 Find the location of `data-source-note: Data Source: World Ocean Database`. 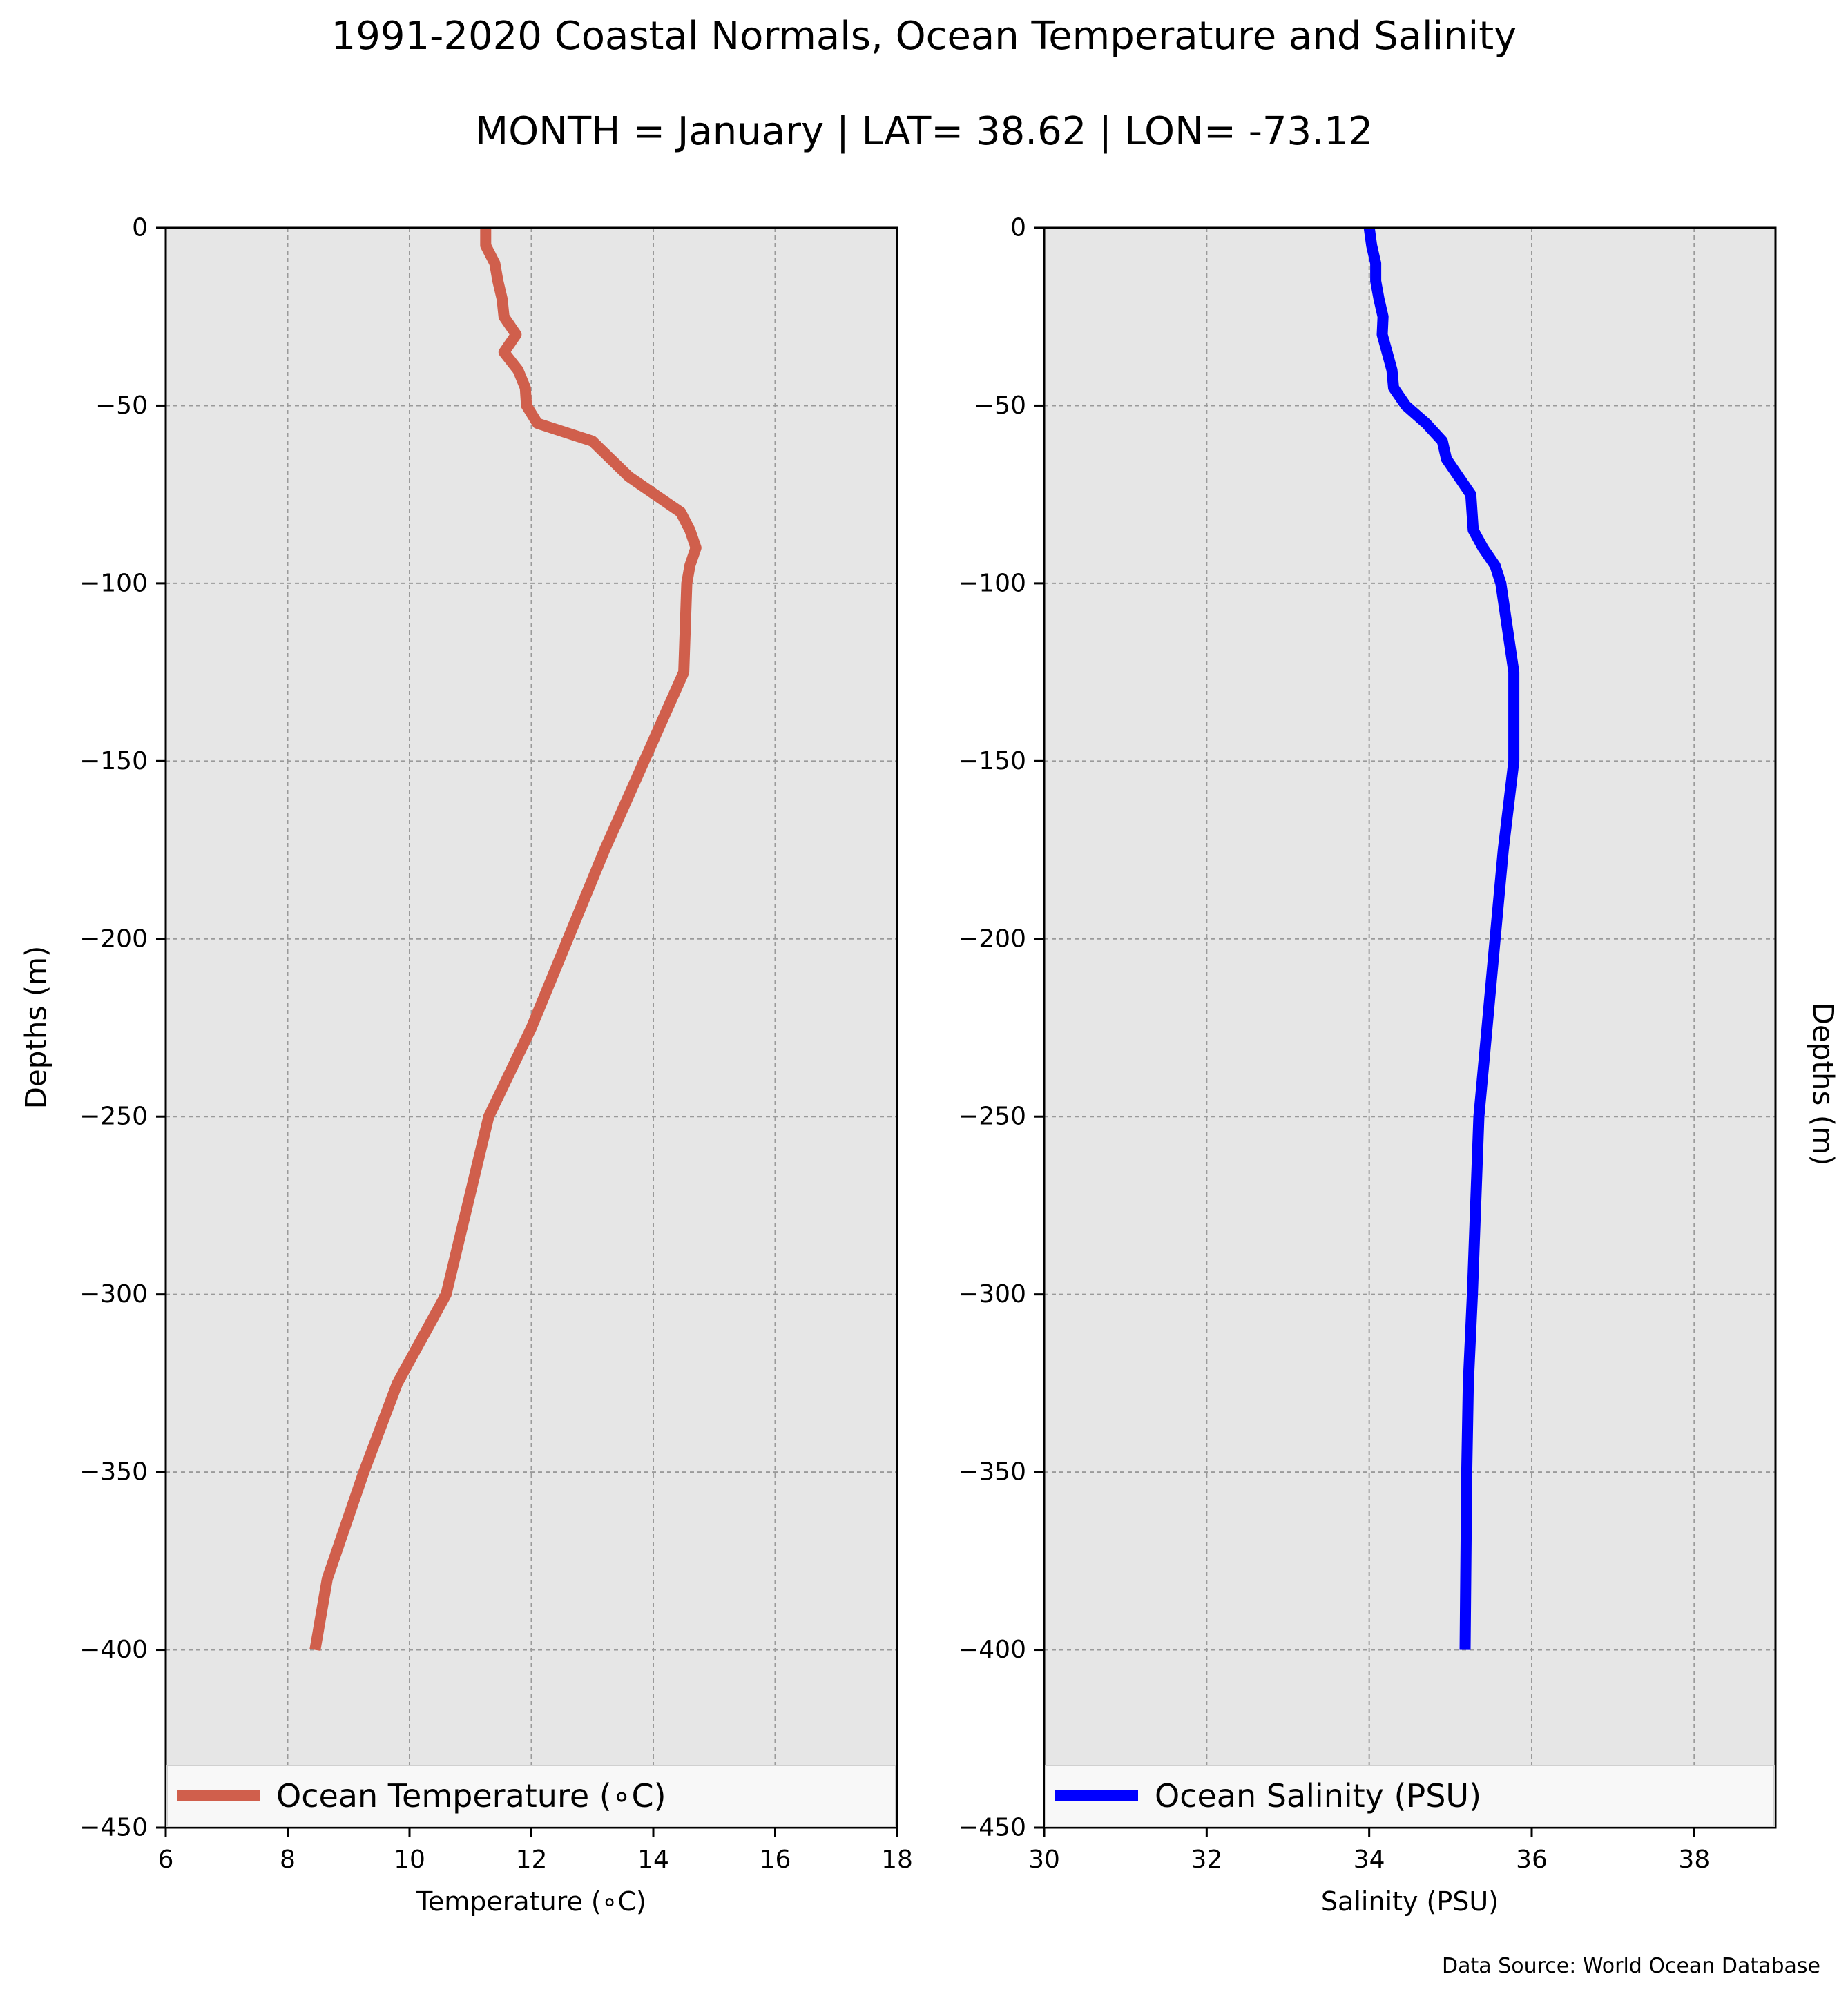

data-source-note: Data Source: World Ocean Database is located at coordinates (1631, 1966).